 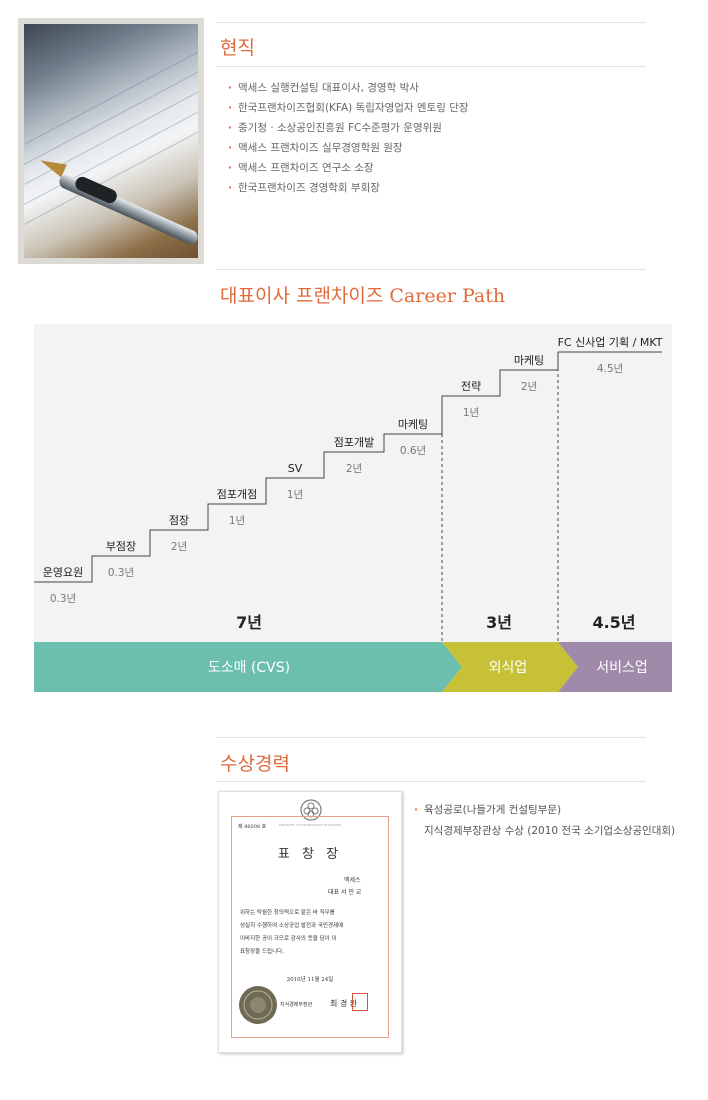 I want to click on list-item: 맥세스 실행컨설팅 대표이사, 경영학 박사, so click(x=348, y=88).